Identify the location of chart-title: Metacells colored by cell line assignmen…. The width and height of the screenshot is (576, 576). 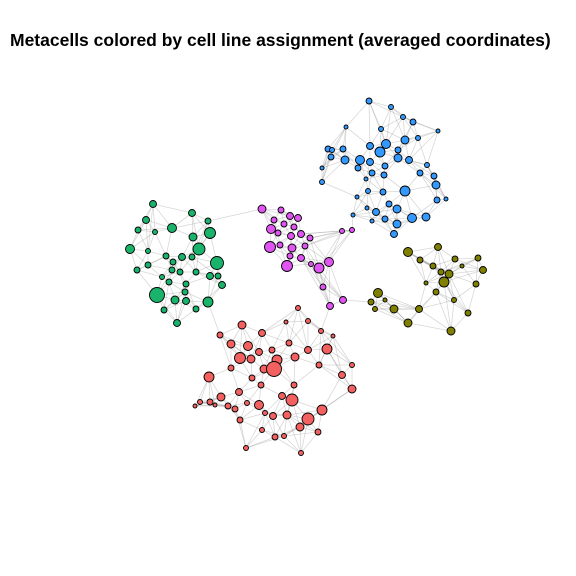
(280, 40).